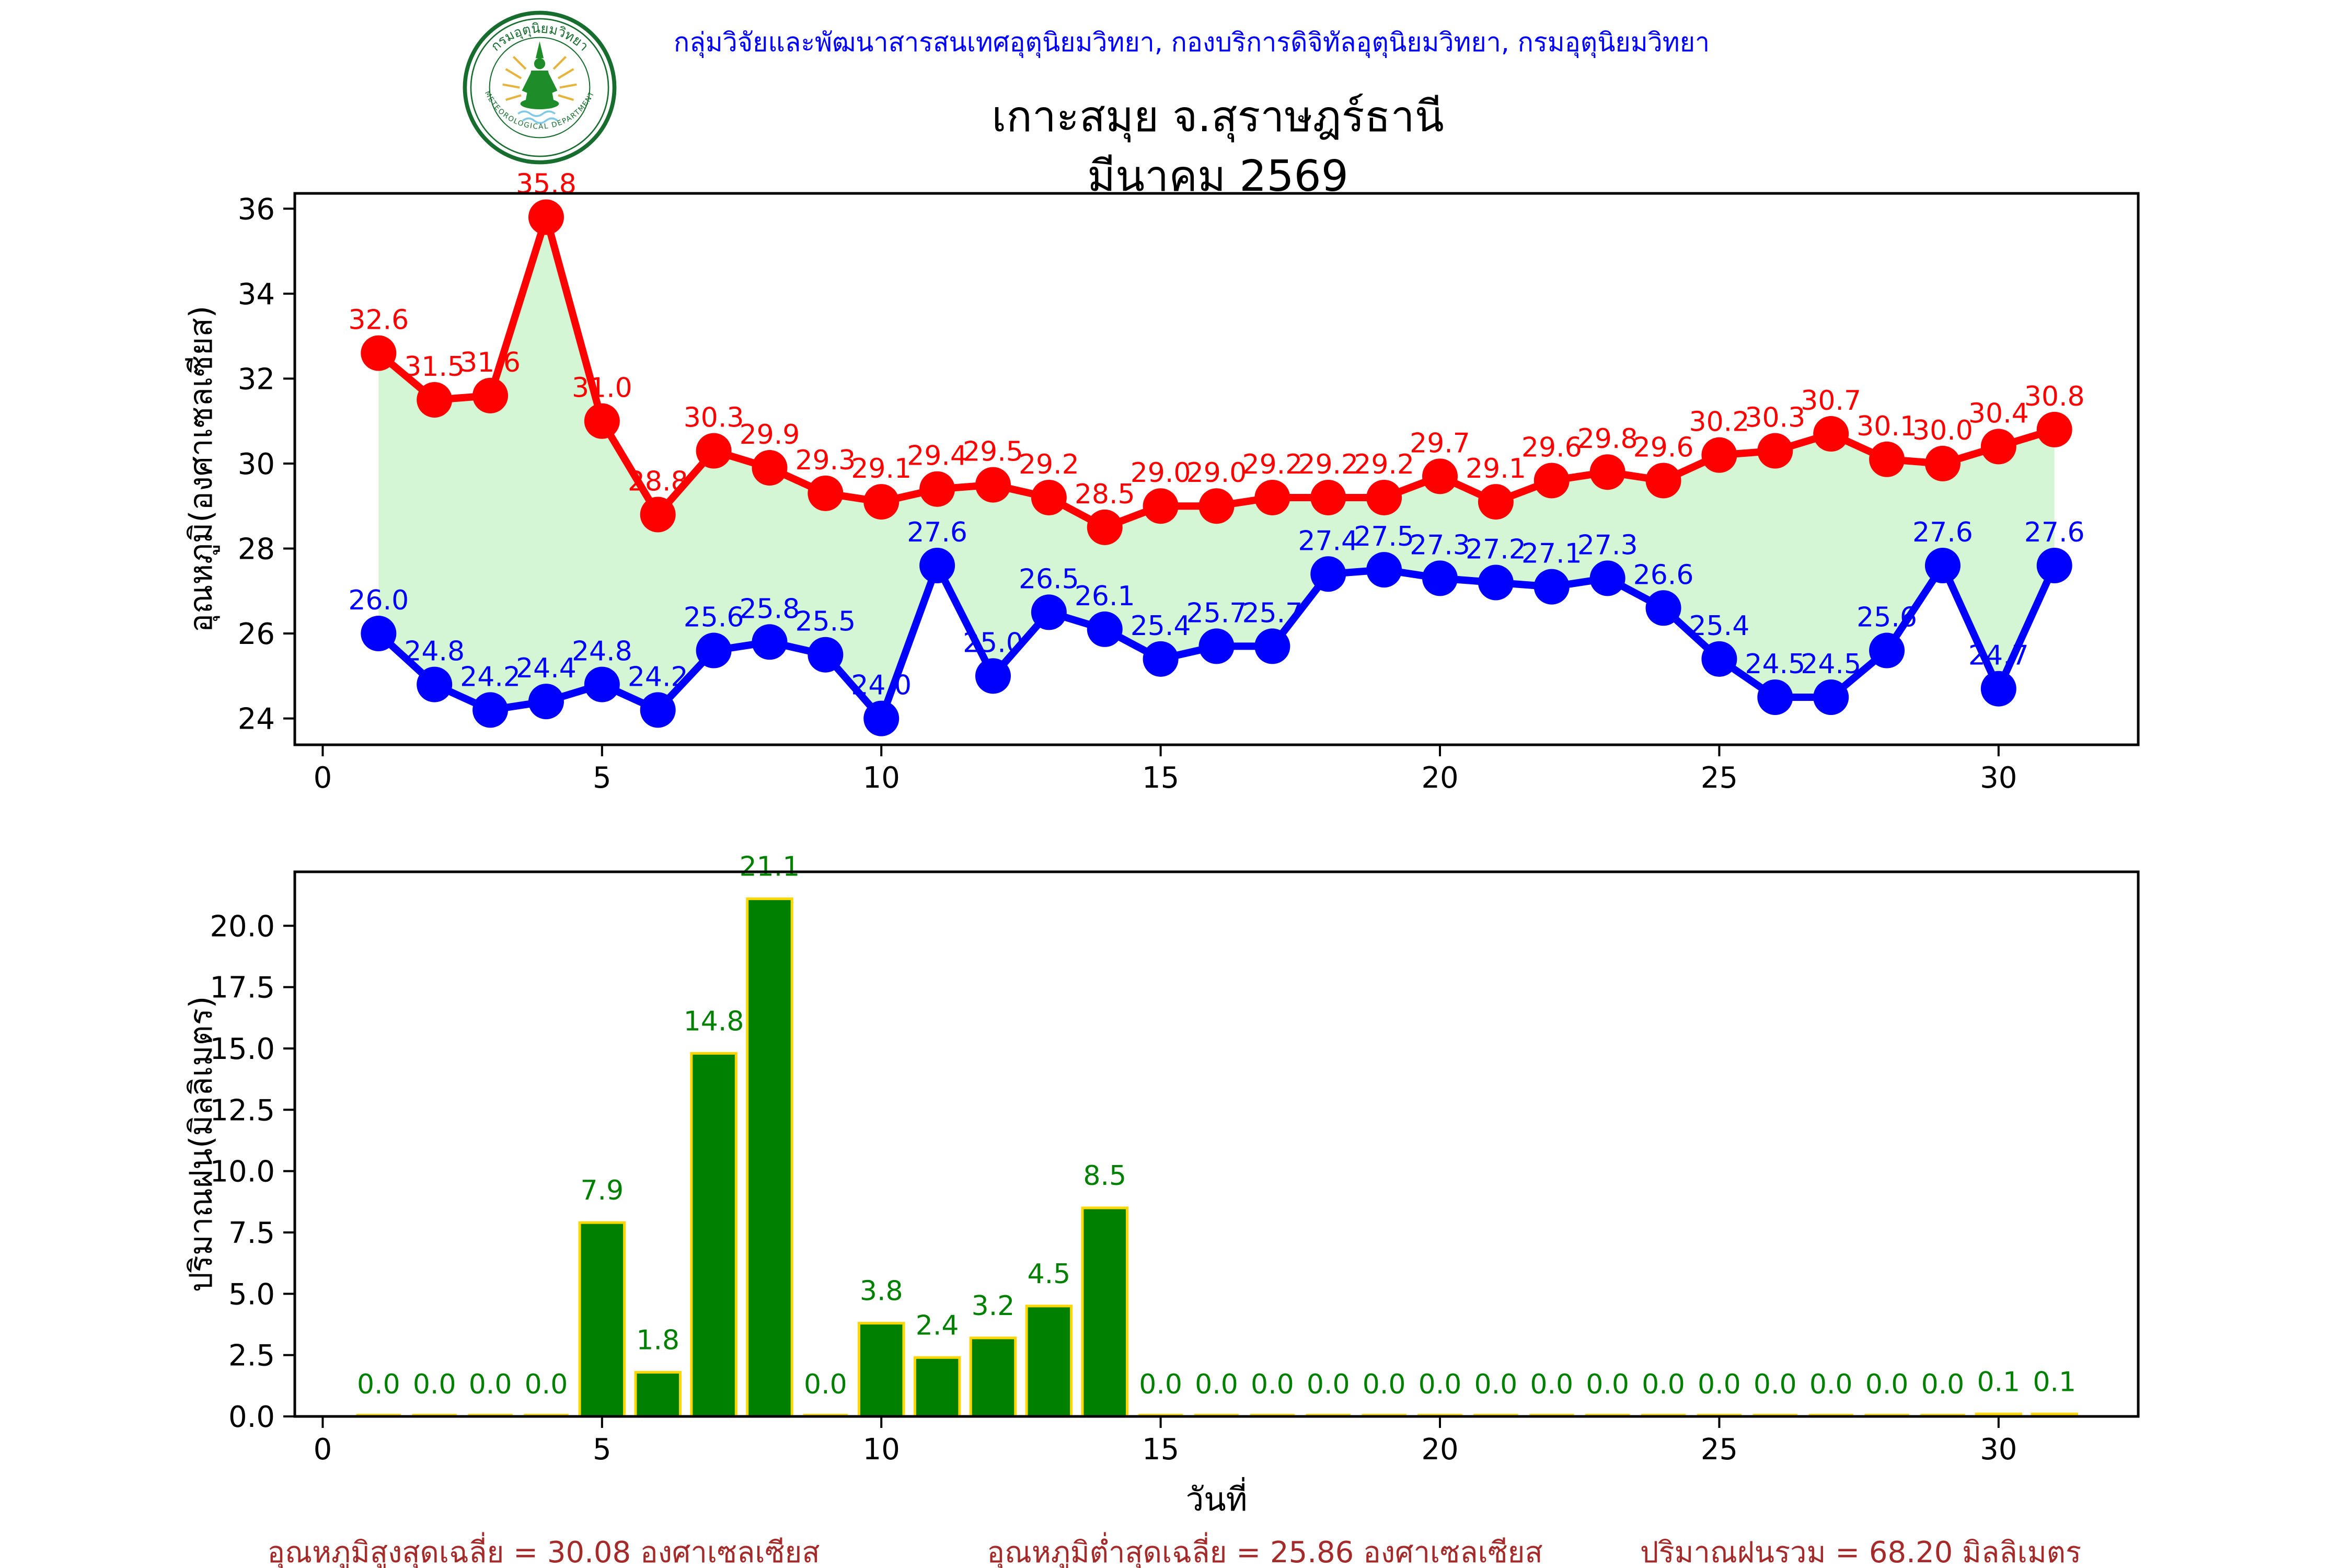 This screenshot has width=2352, height=1568. What do you see at coordinates (1998, 778) in the screenshot?
I see `temp-x-tick-label: 30` at bounding box center [1998, 778].